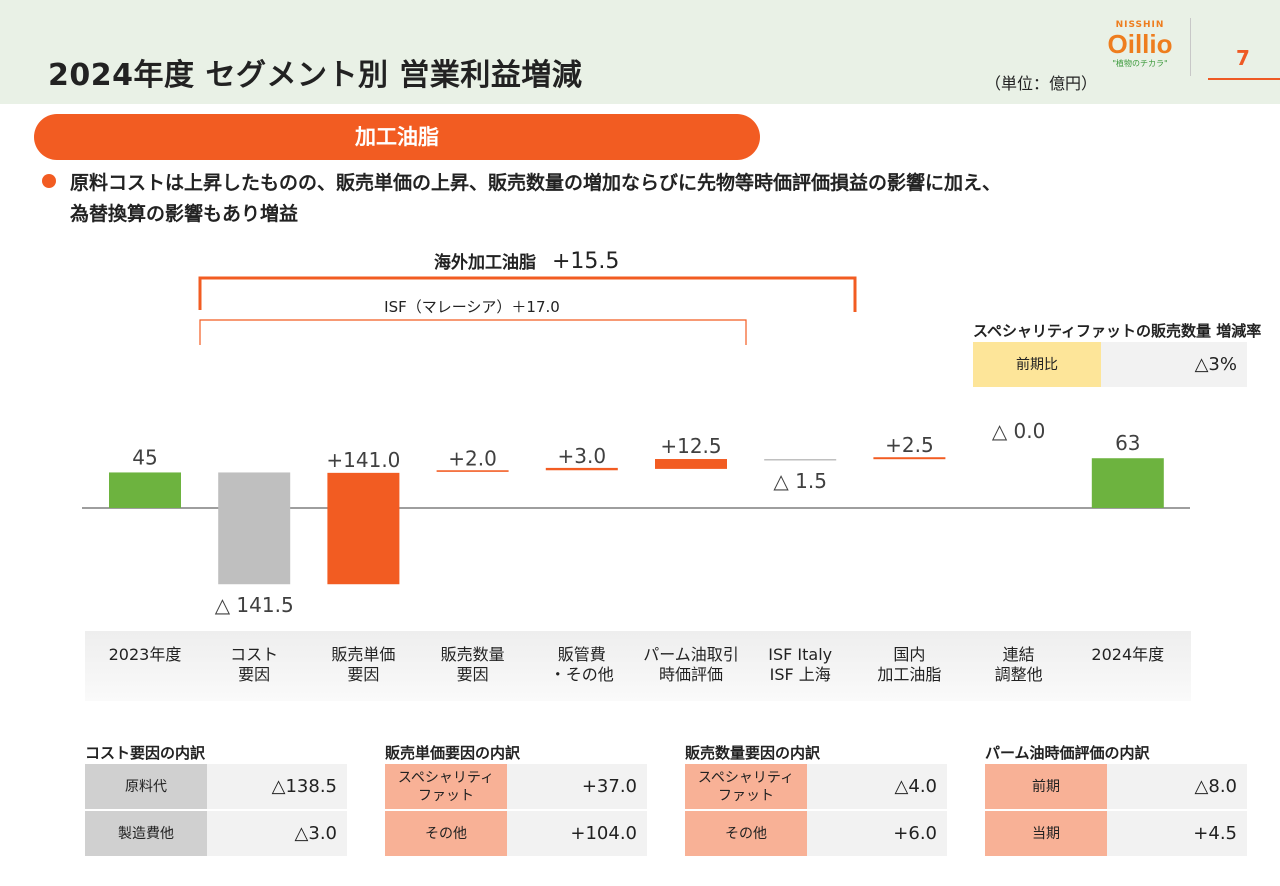 This screenshot has width=1280, height=886. What do you see at coordinates (254, 605) in the screenshot?
I see `data-label-1: △ 141.5` at bounding box center [254, 605].